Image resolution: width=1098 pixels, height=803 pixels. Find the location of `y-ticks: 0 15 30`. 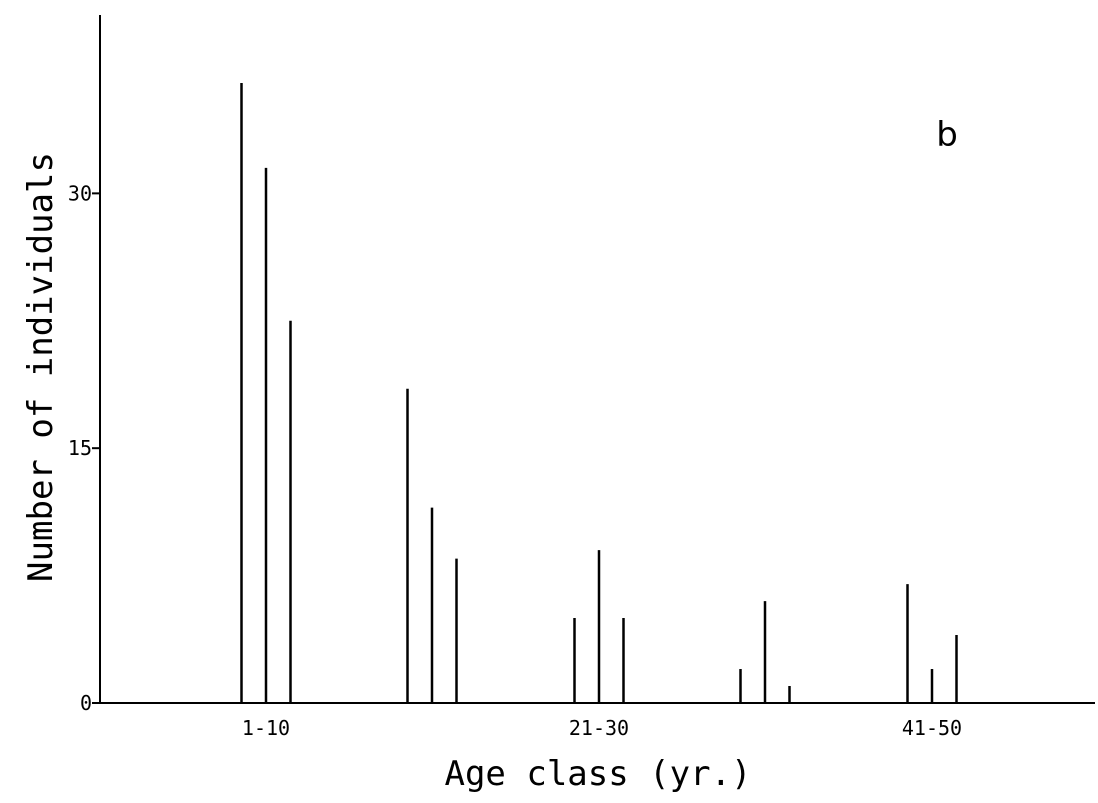

y-ticks: 0 15 30 is located at coordinates (84, 448).